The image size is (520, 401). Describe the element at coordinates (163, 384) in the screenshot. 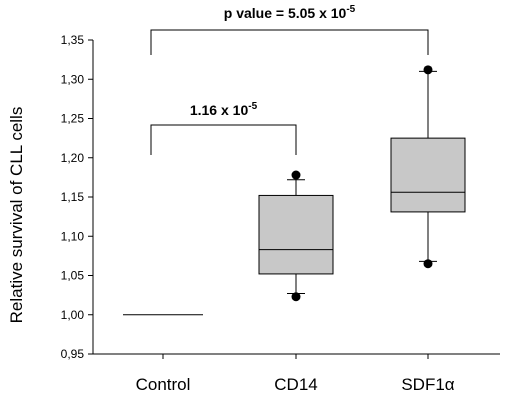

I see `x-tick-label: Control` at that location.